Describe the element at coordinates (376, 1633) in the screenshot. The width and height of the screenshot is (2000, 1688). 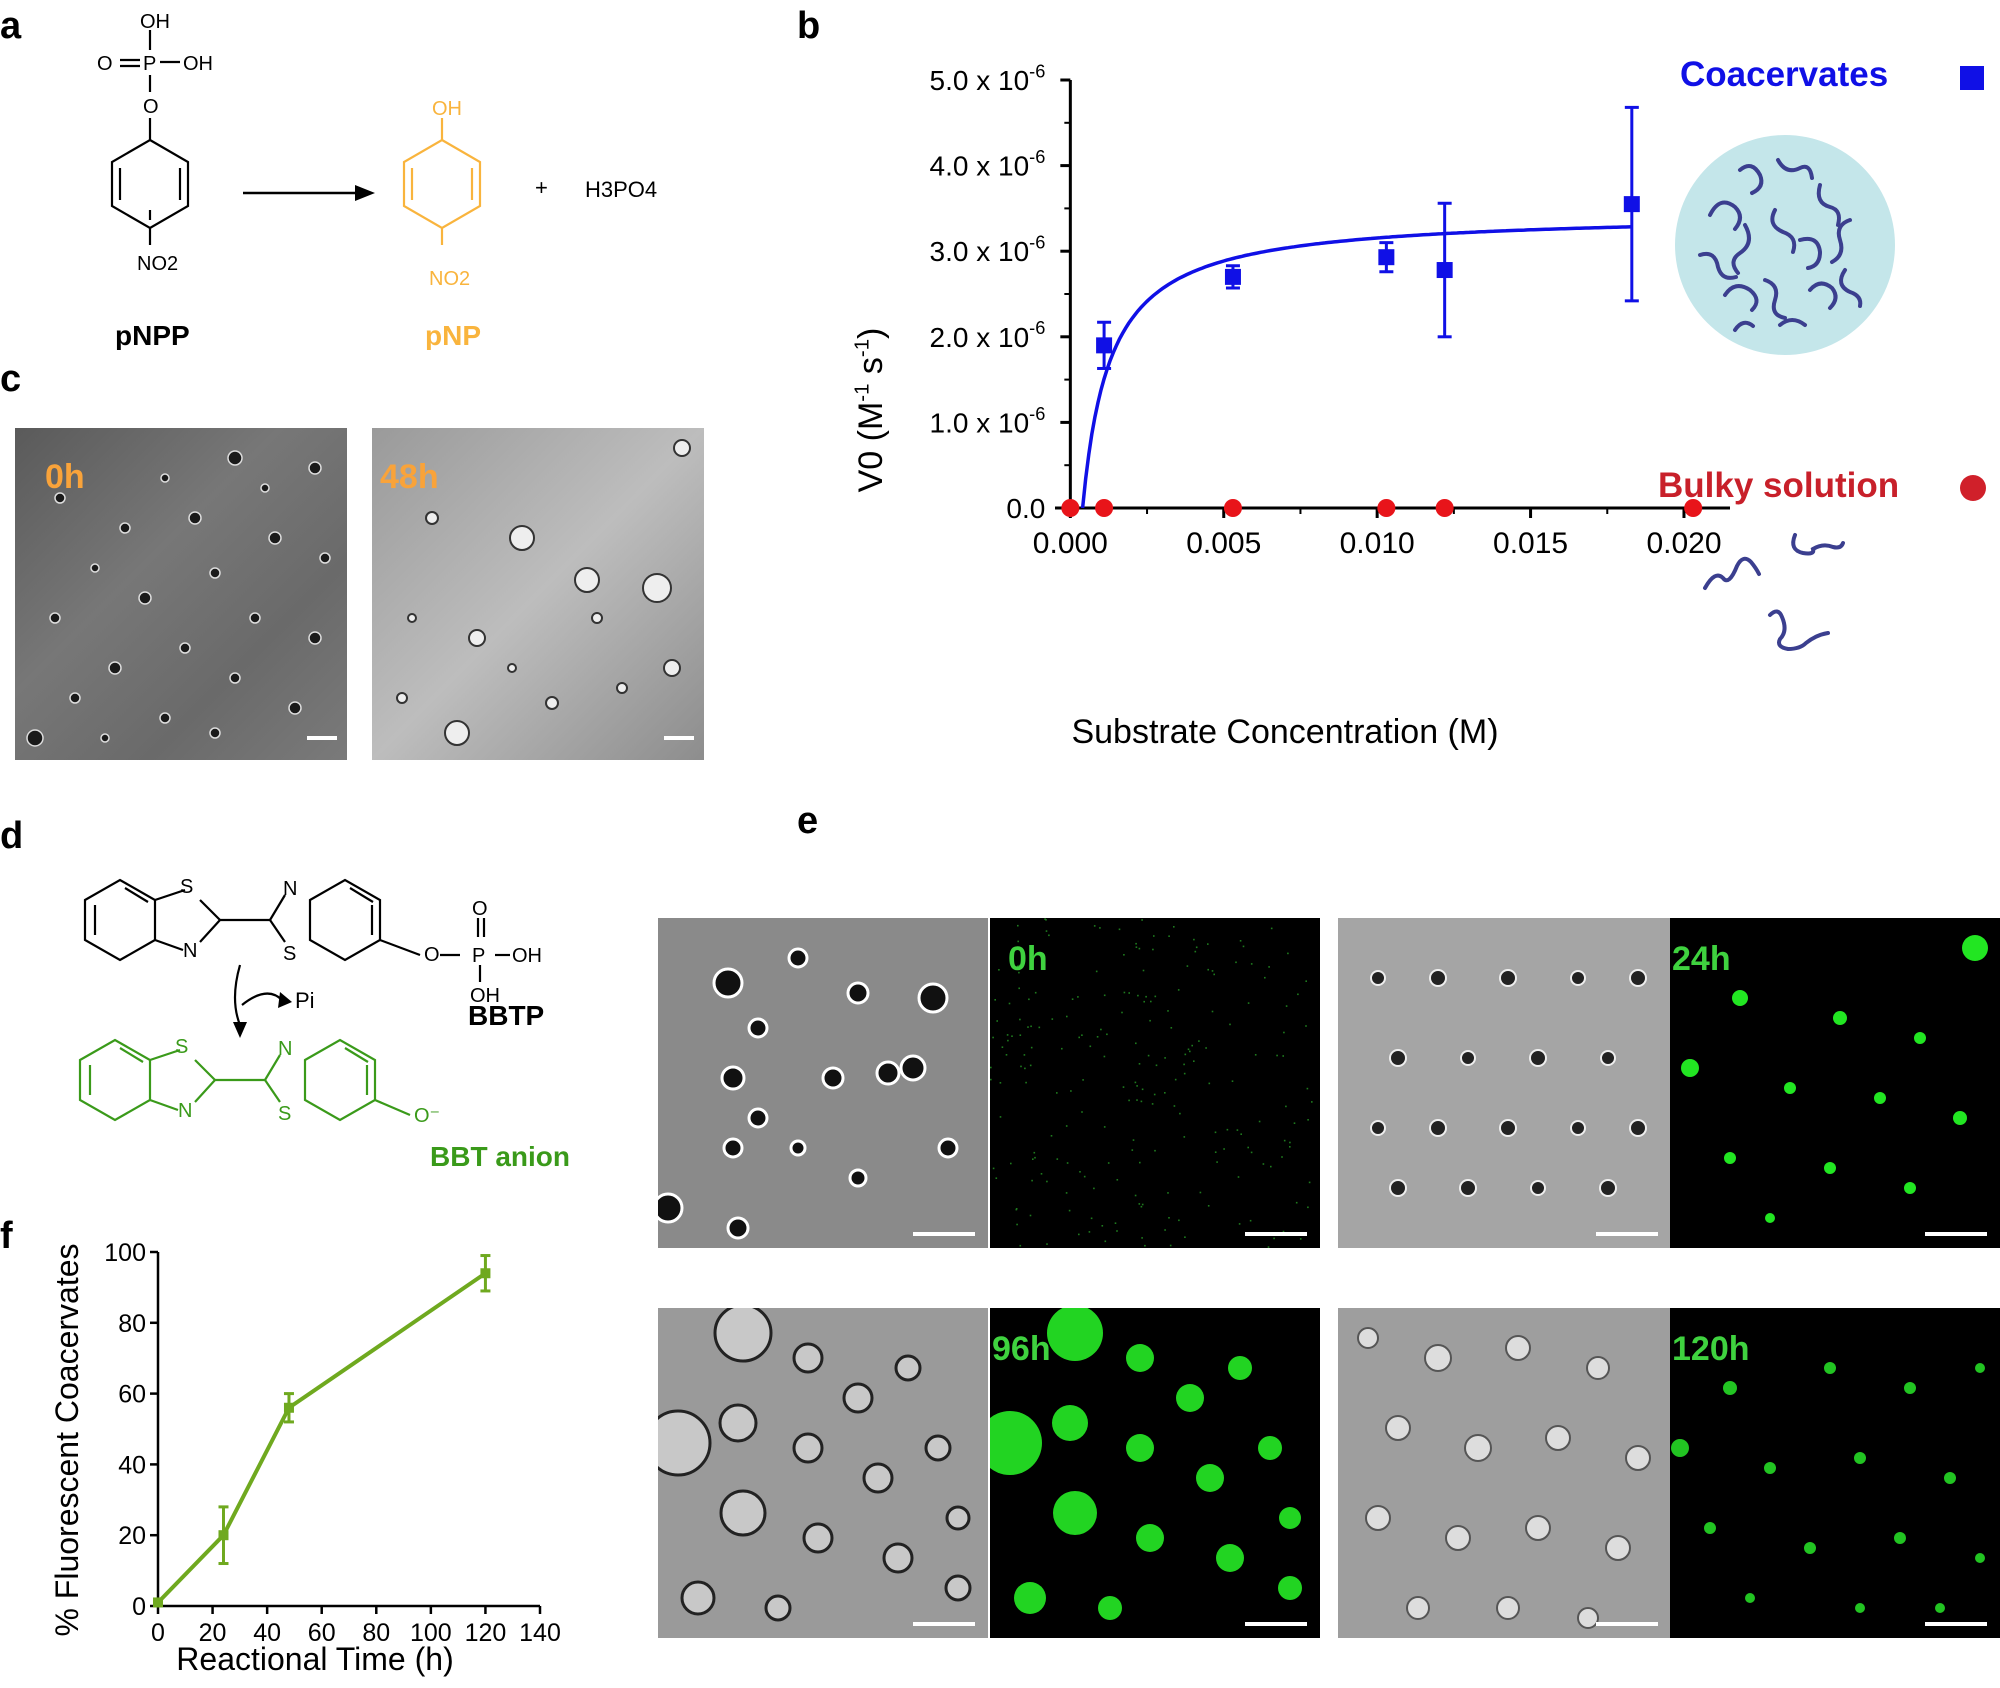
I see `x-tick-label: 80` at that location.